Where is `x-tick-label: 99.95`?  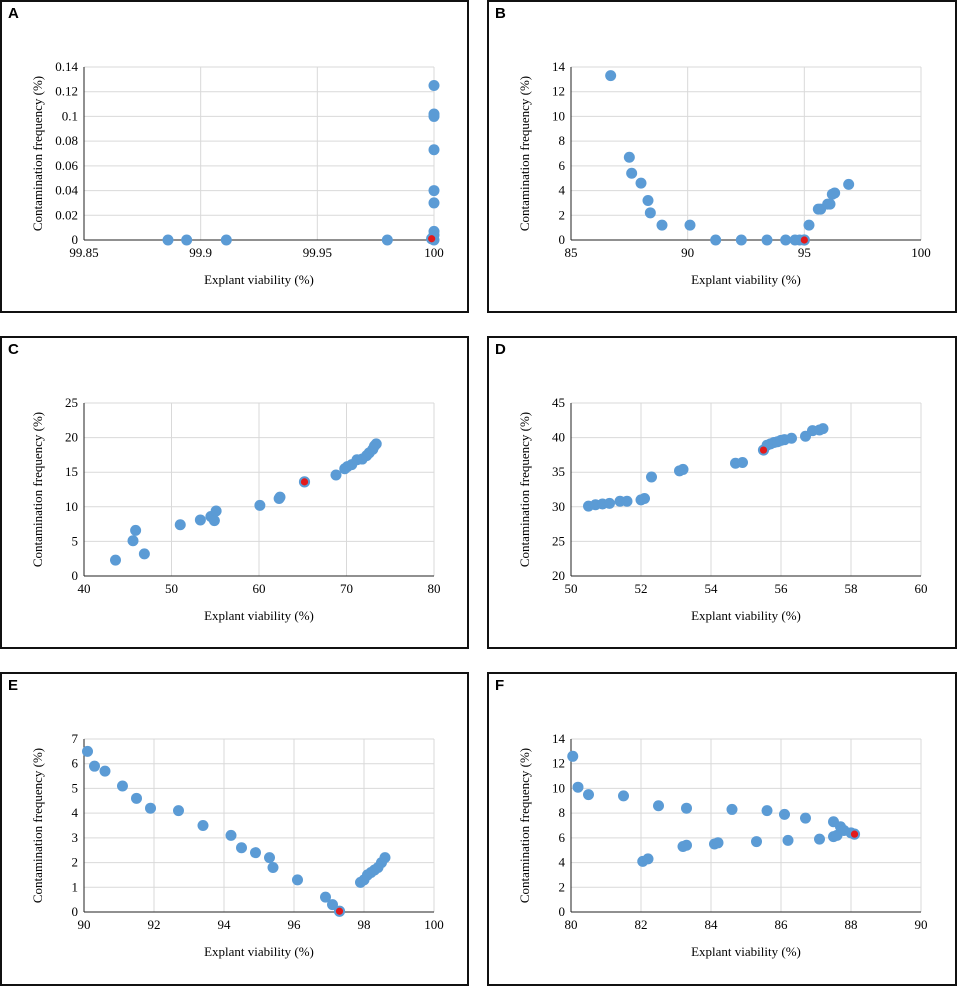
x-tick-label: 99.95 is located at coordinates (317, 252).